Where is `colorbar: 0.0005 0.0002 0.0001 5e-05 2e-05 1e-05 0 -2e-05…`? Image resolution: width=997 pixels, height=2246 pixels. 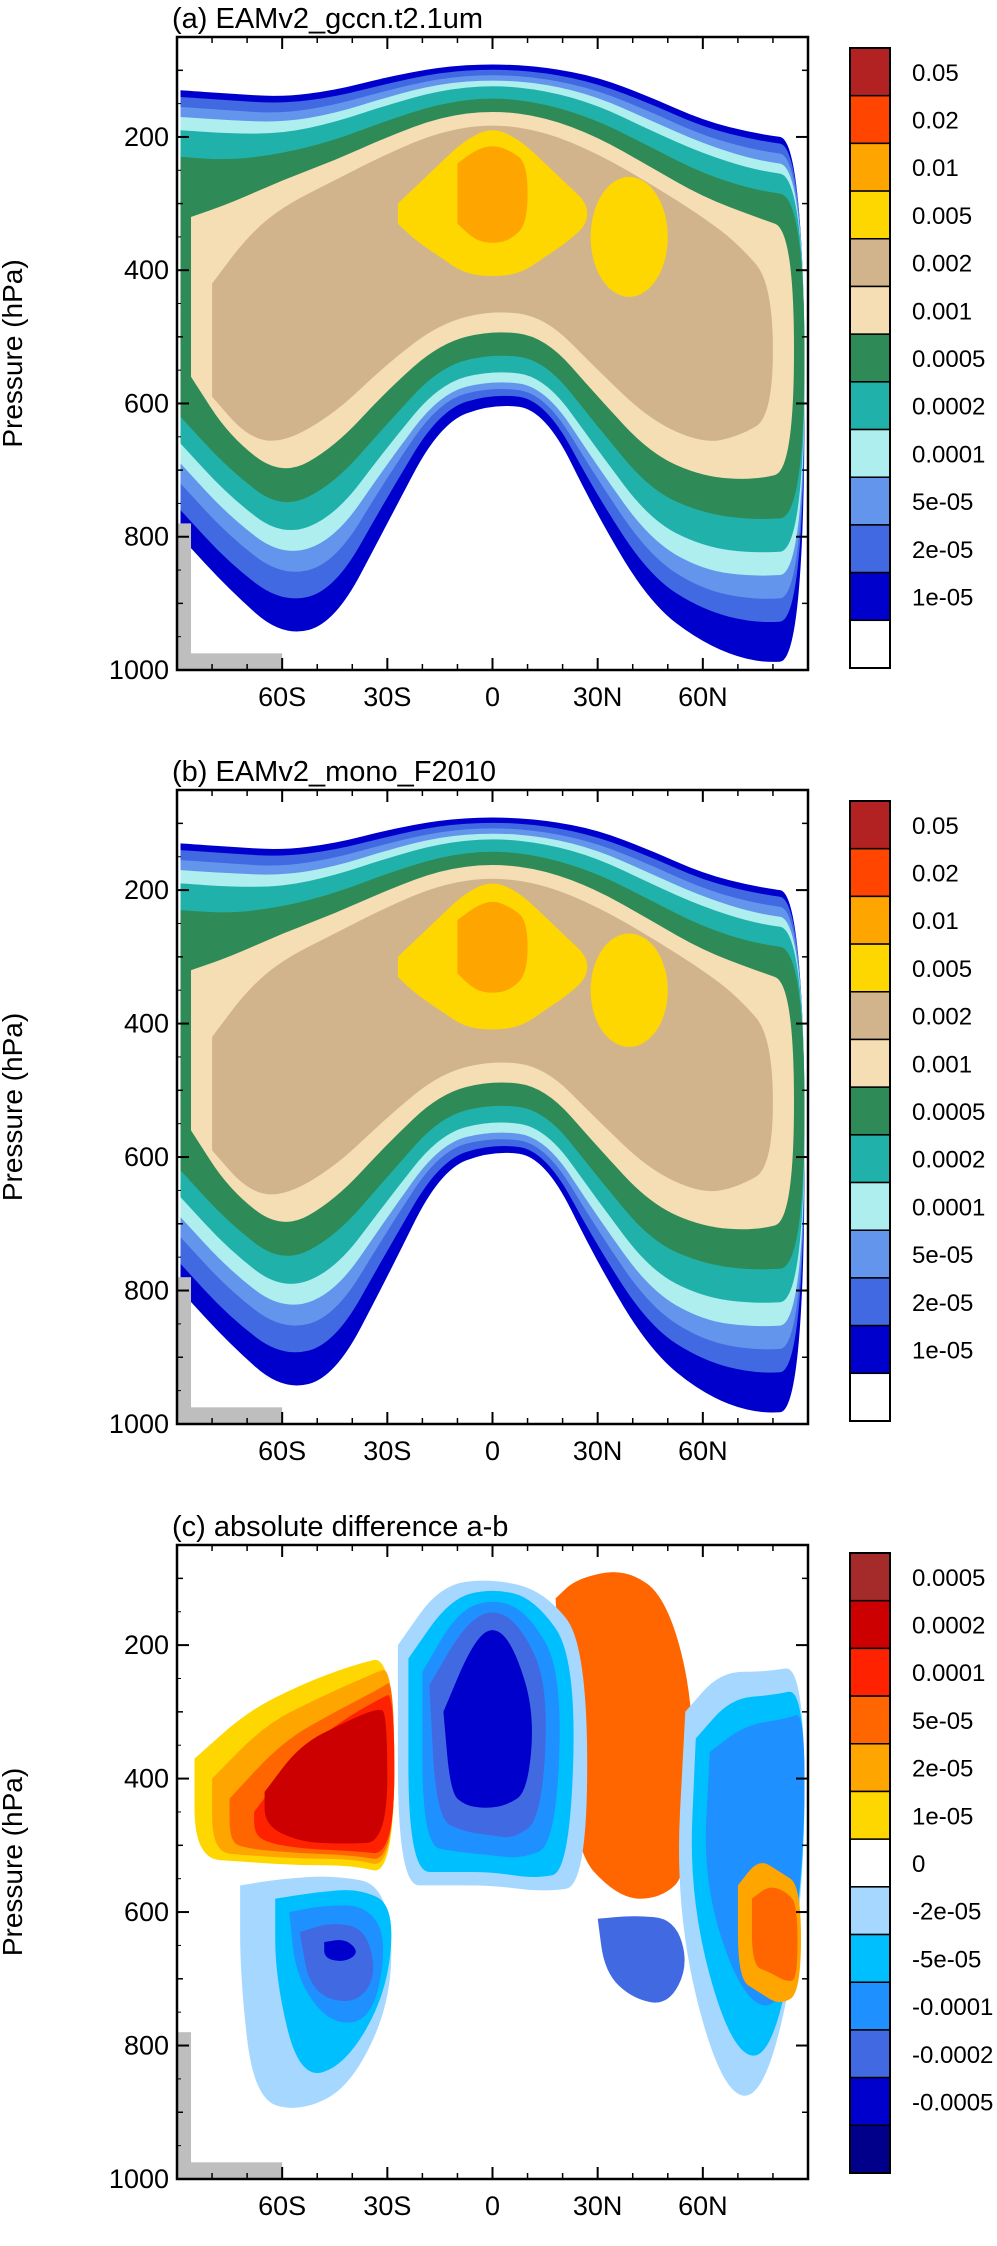 colorbar: 0.0005 0.0002 0.0001 5e-05 2e-05 1e-05 0 -2e-05… is located at coordinates (921, 1863).